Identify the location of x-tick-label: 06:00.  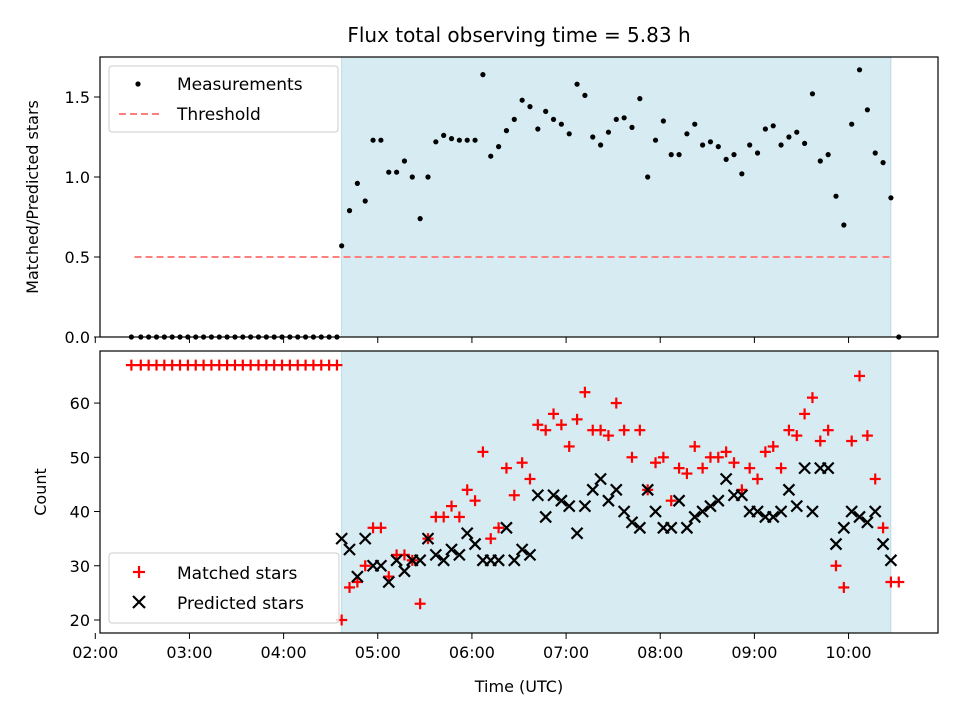
(472, 652).